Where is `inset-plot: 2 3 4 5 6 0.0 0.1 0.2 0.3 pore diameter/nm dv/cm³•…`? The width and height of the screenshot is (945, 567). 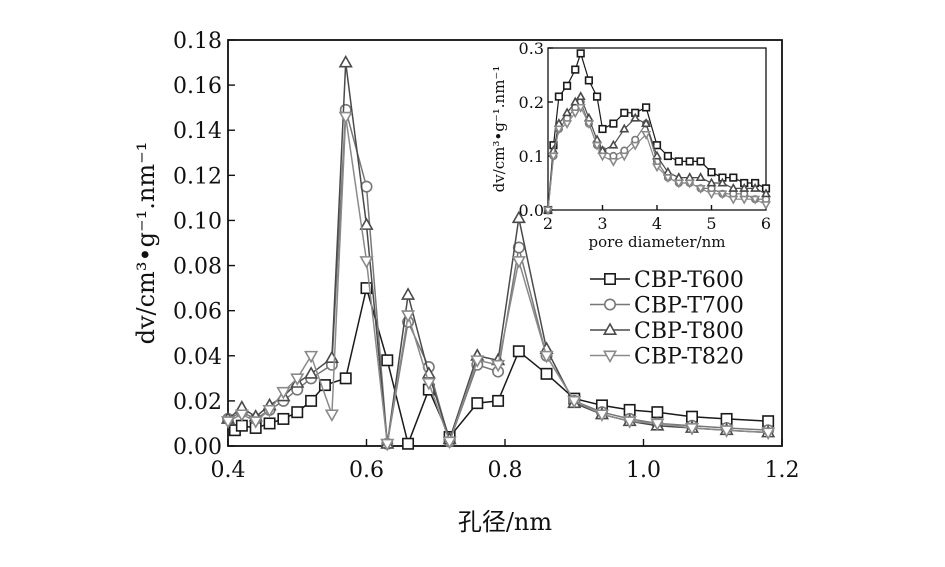 inset-plot: 2 3 4 5 6 0.0 0.1 0.2 0.3 pore diameter/nm dv/cm³•… is located at coordinates (630, 145).